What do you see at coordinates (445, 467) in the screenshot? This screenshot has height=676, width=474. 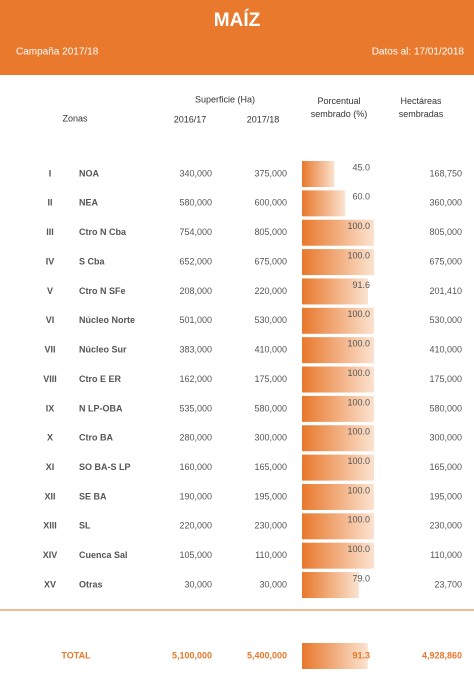 I see `cell: 165,000` at bounding box center [445, 467].